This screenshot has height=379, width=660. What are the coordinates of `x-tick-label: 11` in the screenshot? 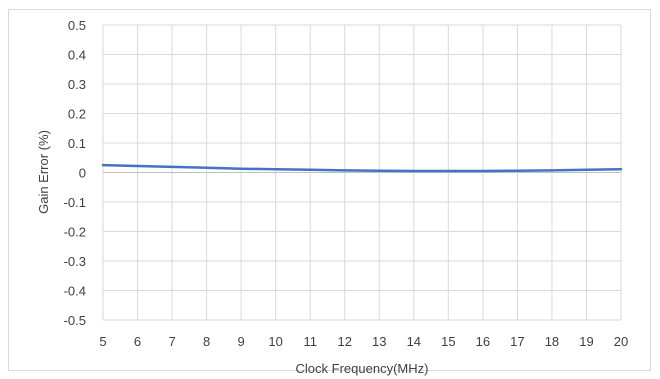 It's located at (310, 341).